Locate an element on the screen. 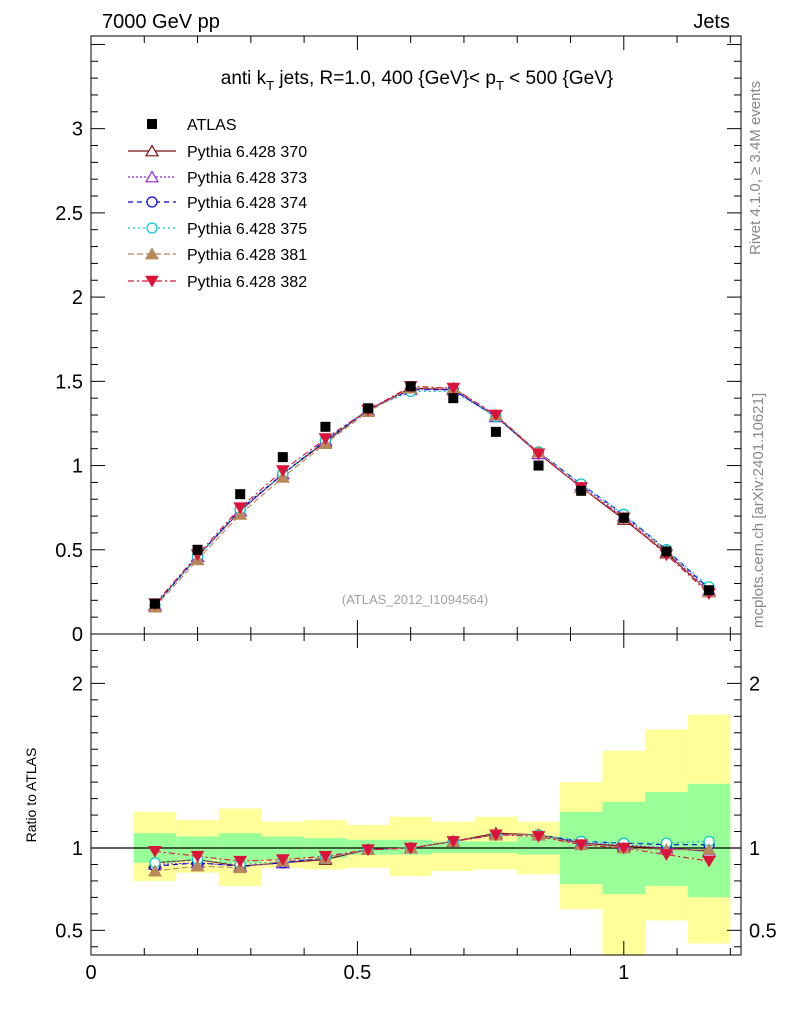  main-ytick-label-2: 1 is located at coordinates (77, 467).